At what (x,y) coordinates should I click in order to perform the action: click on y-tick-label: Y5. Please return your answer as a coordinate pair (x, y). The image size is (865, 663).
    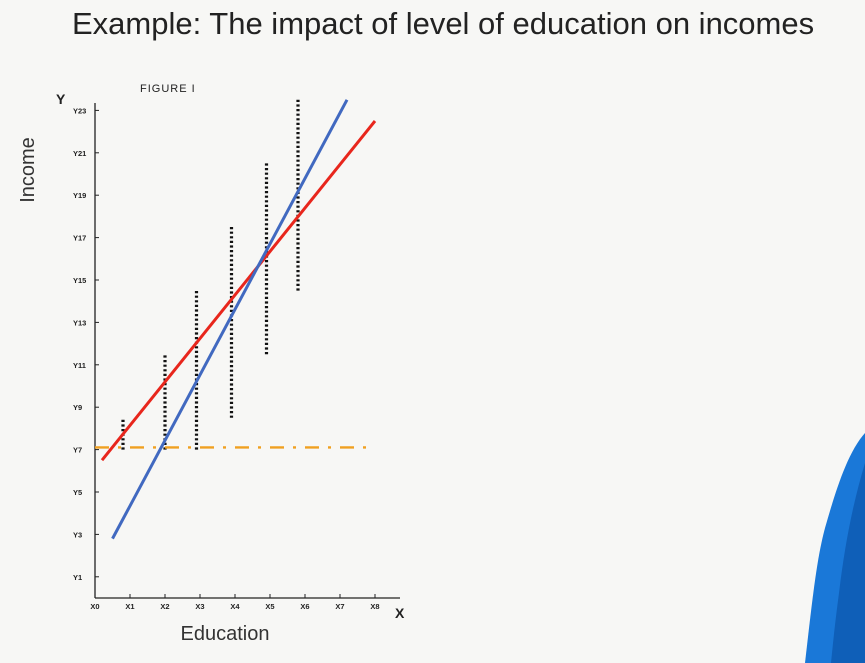
    Looking at the image, I should click on (77, 492).